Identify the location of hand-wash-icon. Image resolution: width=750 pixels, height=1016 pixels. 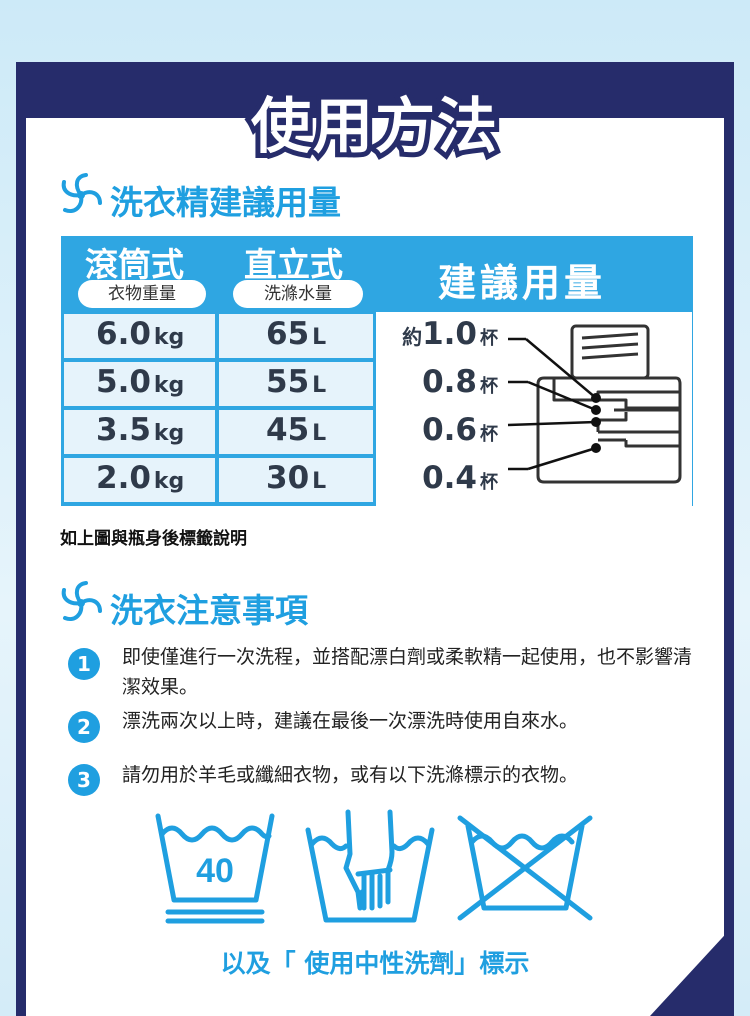
(370, 866).